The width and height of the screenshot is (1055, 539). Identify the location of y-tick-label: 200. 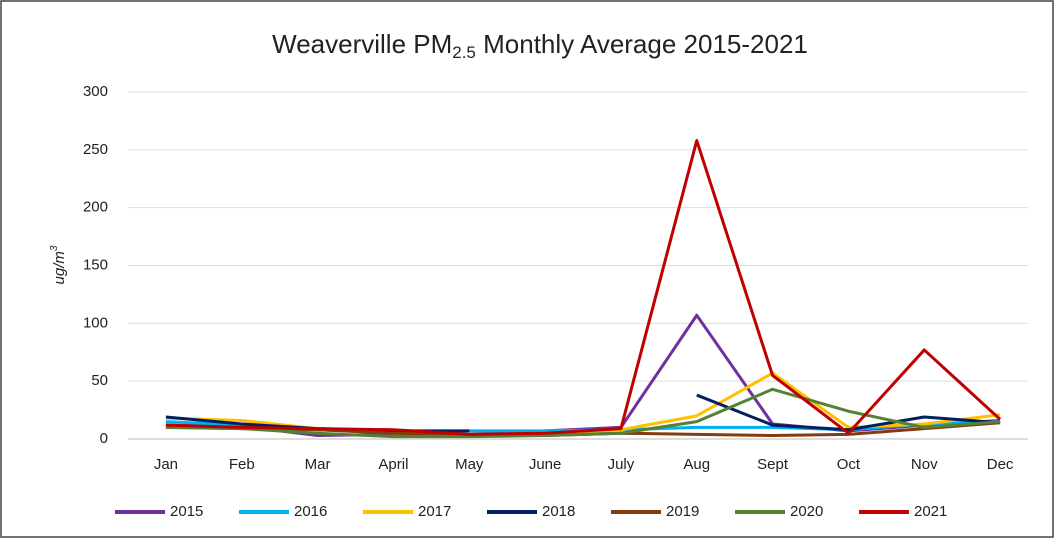
(95, 207).